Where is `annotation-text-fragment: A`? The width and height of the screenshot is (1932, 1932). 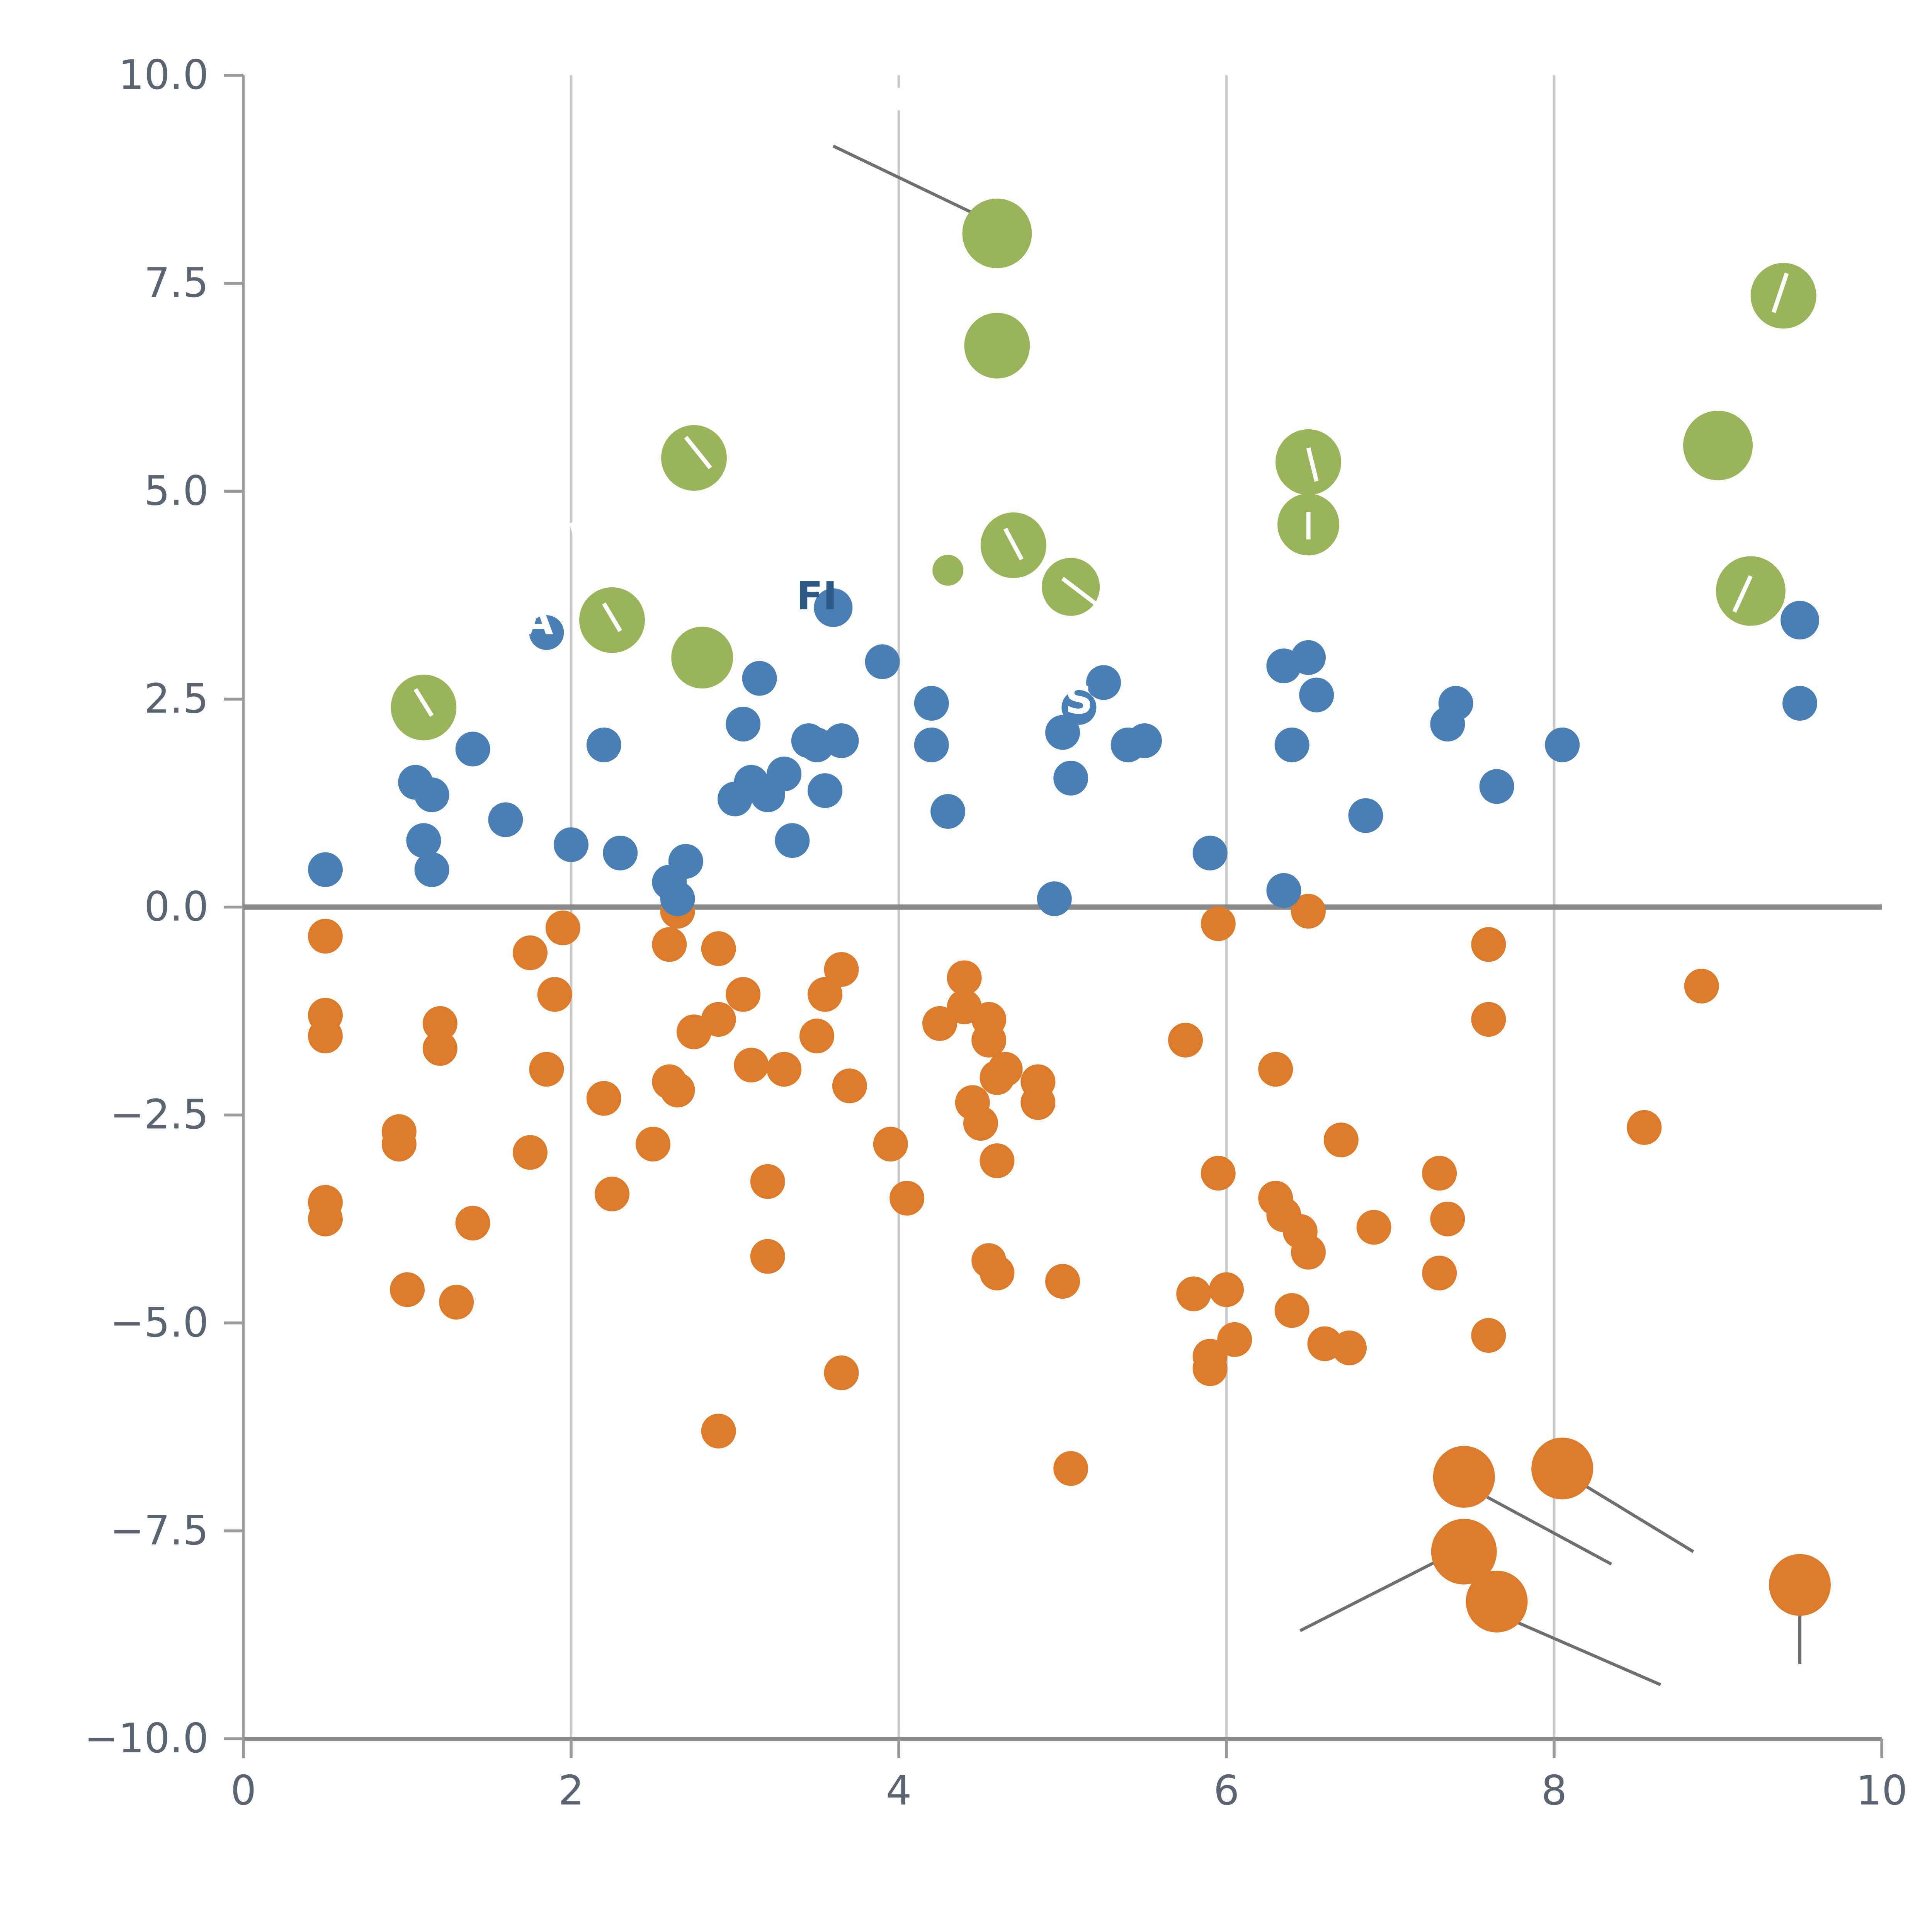 annotation-text-fragment: A is located at coordinates (538, 620).